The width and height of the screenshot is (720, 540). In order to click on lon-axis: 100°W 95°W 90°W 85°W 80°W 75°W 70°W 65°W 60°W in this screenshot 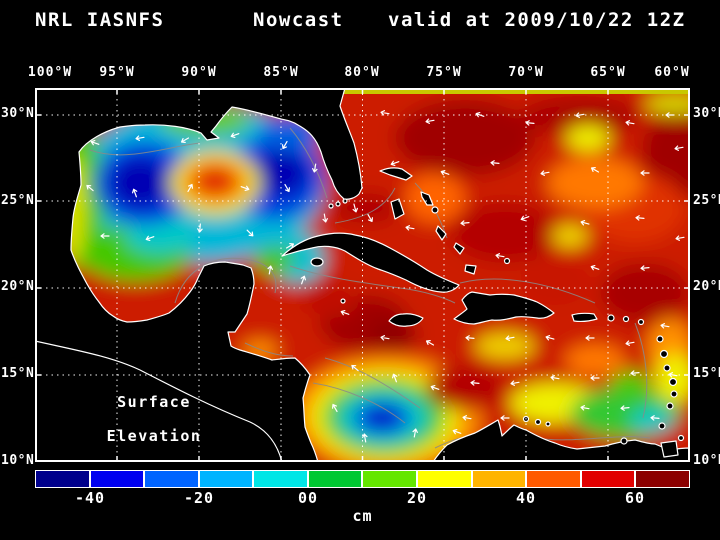, I will do `click(360, 71)`.